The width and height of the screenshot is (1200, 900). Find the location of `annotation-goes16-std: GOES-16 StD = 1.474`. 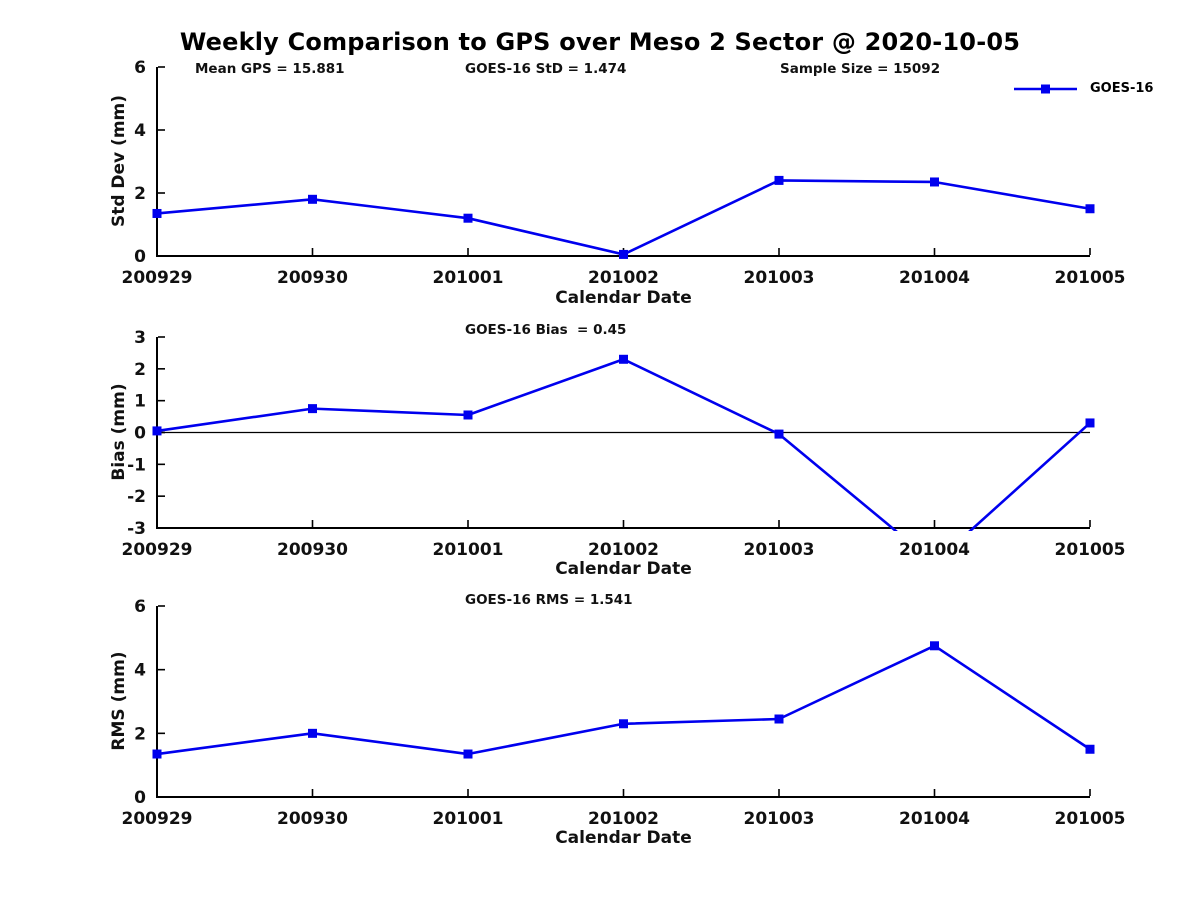

annotation-goes16-std: GOES-16 StD = 1.474 is located at coordinates (546, 69).